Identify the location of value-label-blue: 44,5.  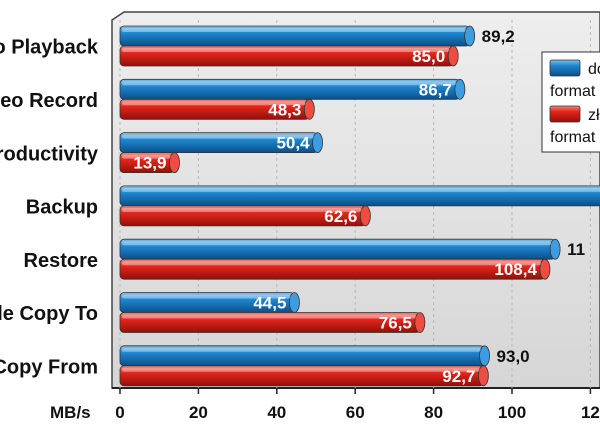
(269, 303).